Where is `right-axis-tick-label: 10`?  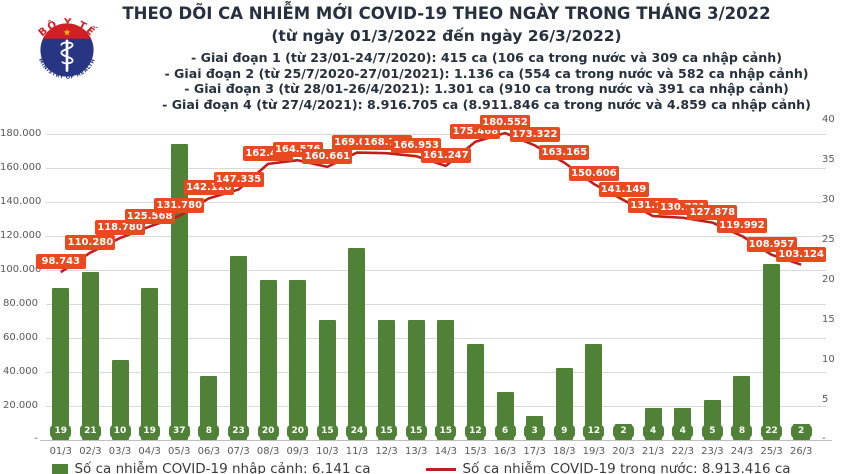
right-axis-tick-label: 10 is located at coordinates (828, 359).